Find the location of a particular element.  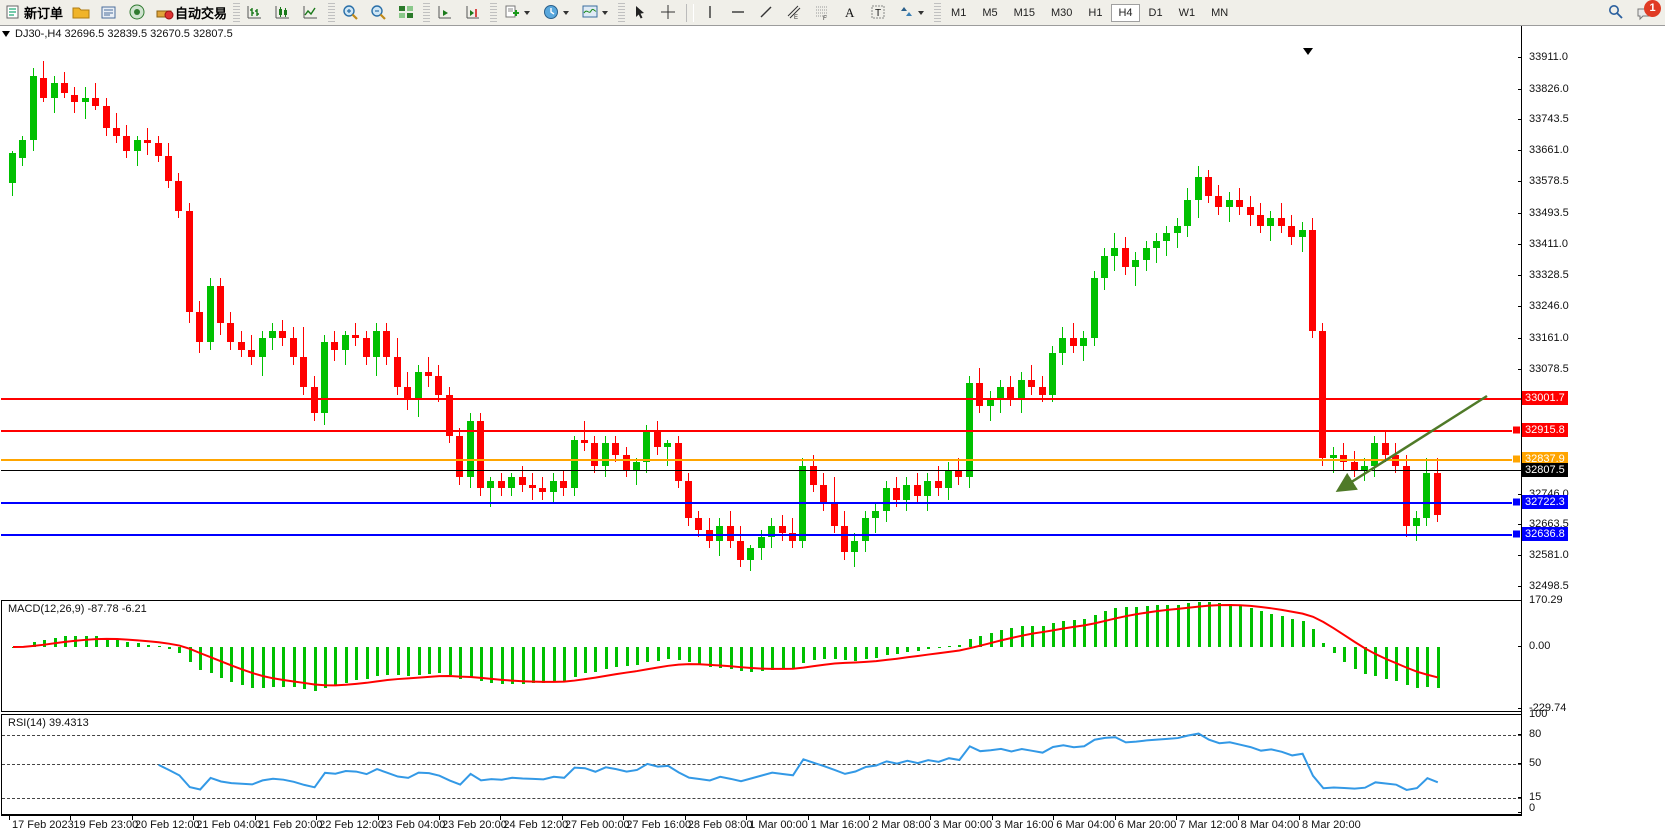

time-tick-label: 24 Feb 12:00 is located at coordinates (536, 825).